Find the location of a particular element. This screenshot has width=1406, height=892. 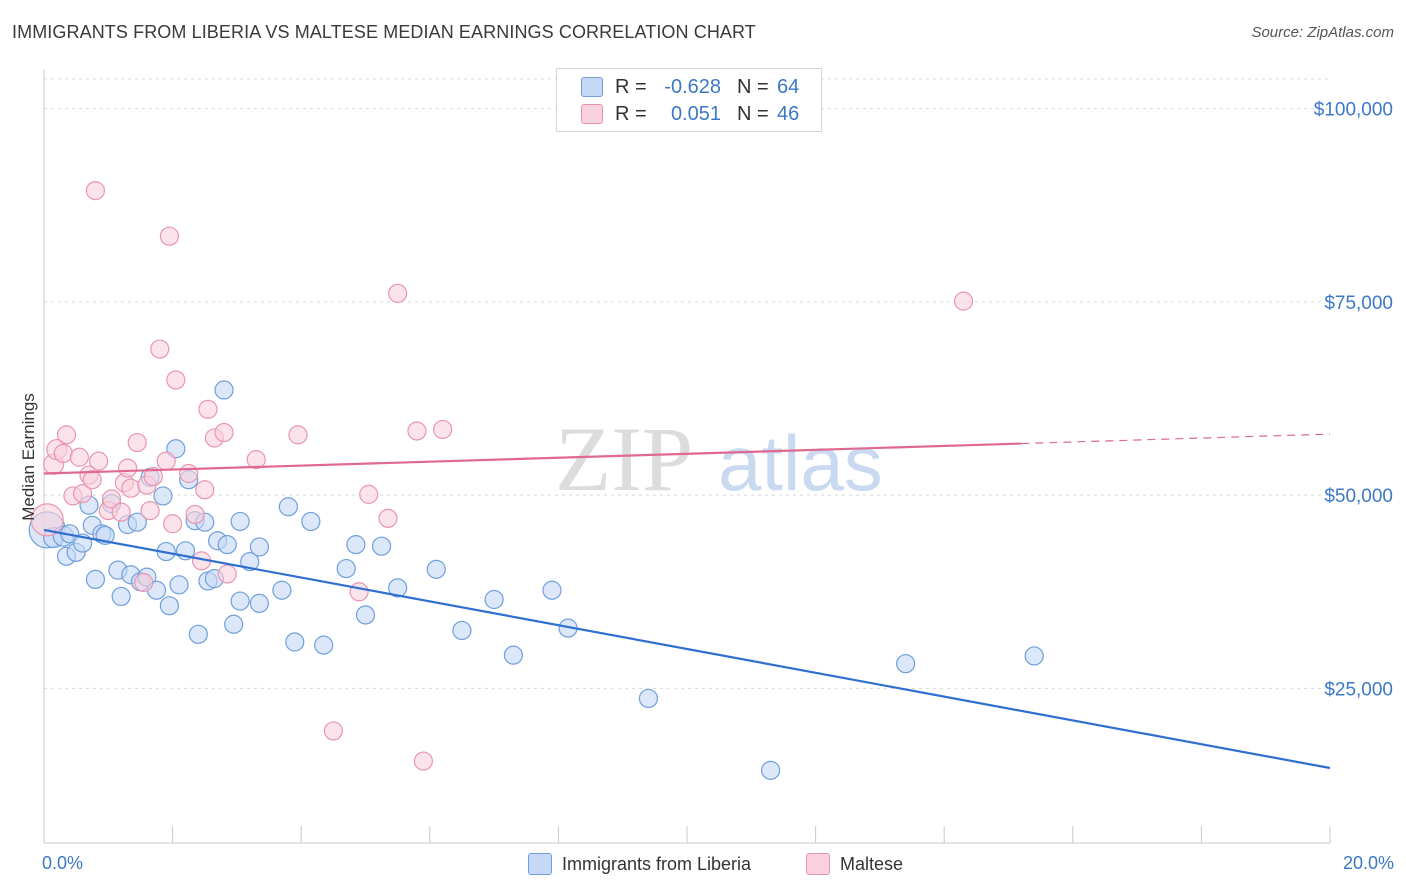

x-tick-label: 0.0% is located at coordinates (62, 863).